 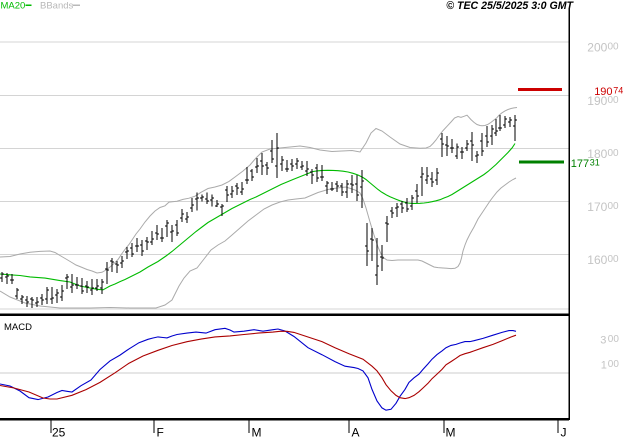 What do you see at coordinates (580, 164) in the screenshot?
I see `svg-text: 177` at bounding box center [580, 164].